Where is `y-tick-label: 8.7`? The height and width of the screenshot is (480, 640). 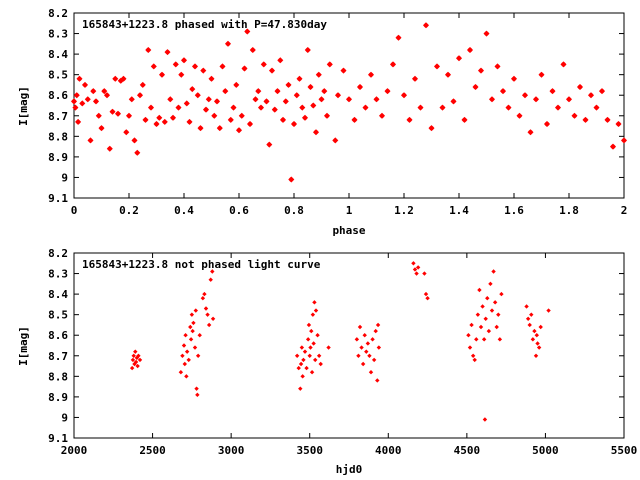 y-tick-label: 8.7 is located at coordinates (58, 356).